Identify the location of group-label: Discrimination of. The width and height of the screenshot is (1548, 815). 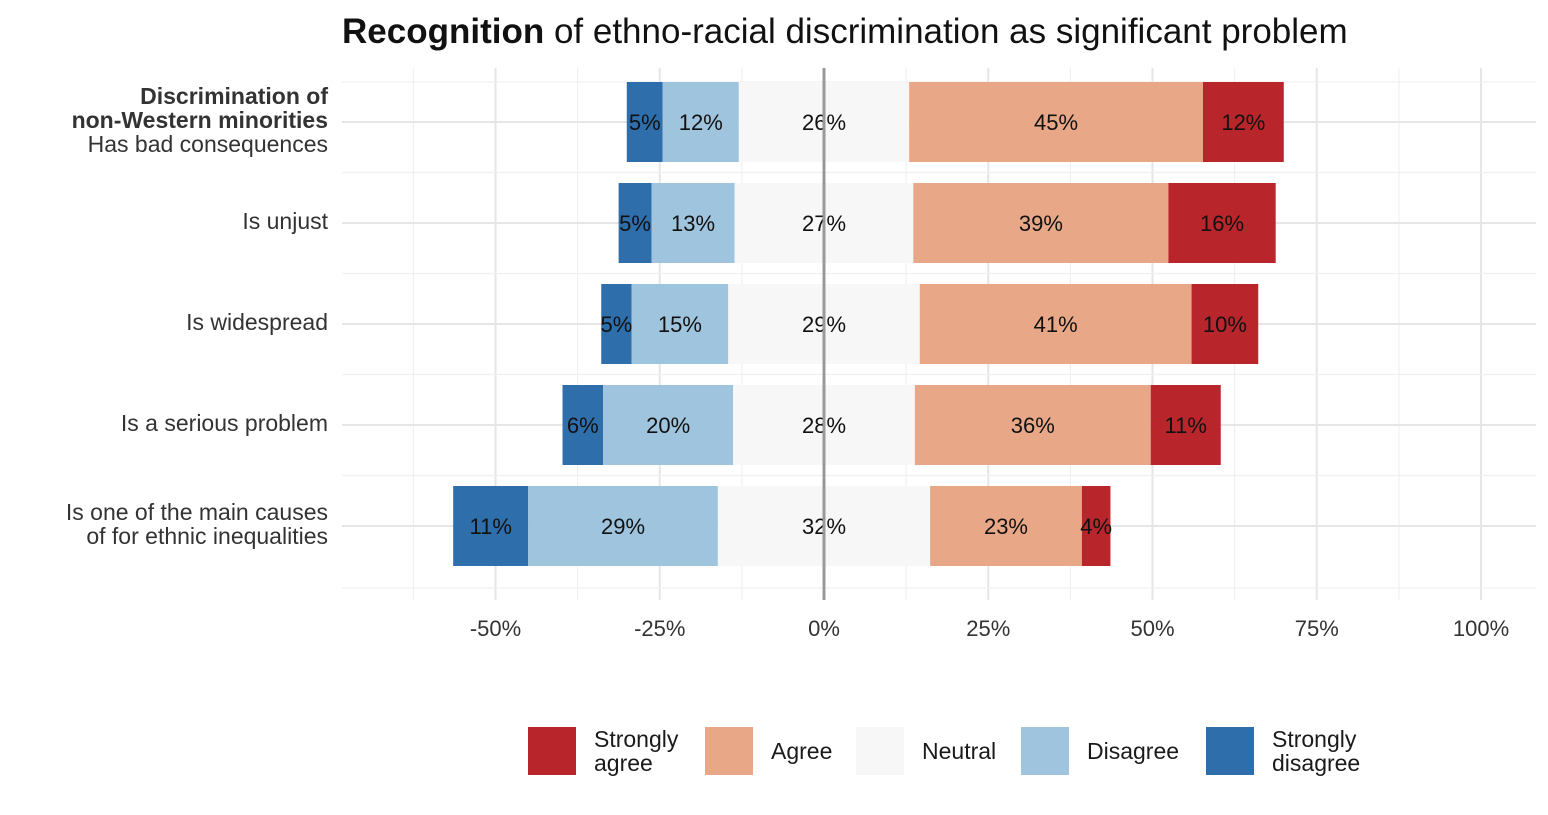
(234, 96).